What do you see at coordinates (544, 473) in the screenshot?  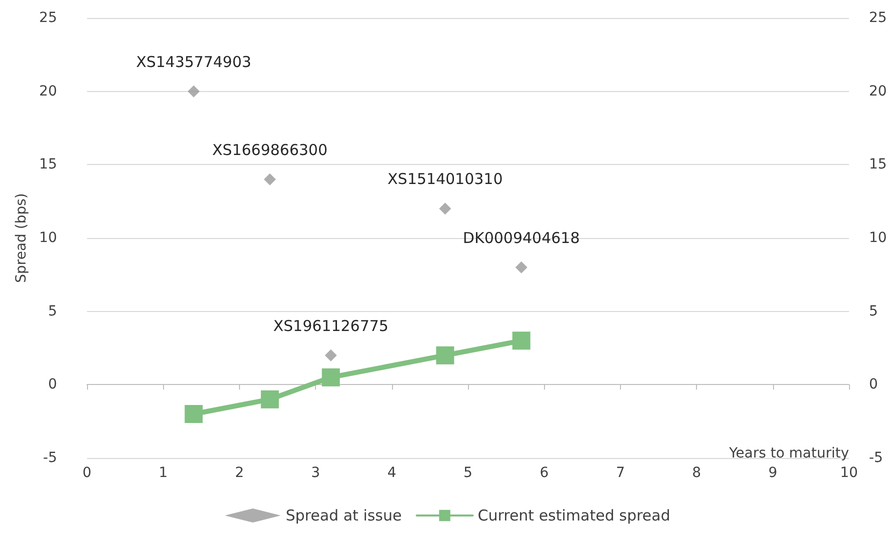 I see `x-tick-label: 6` at bounding box center [544, 473].